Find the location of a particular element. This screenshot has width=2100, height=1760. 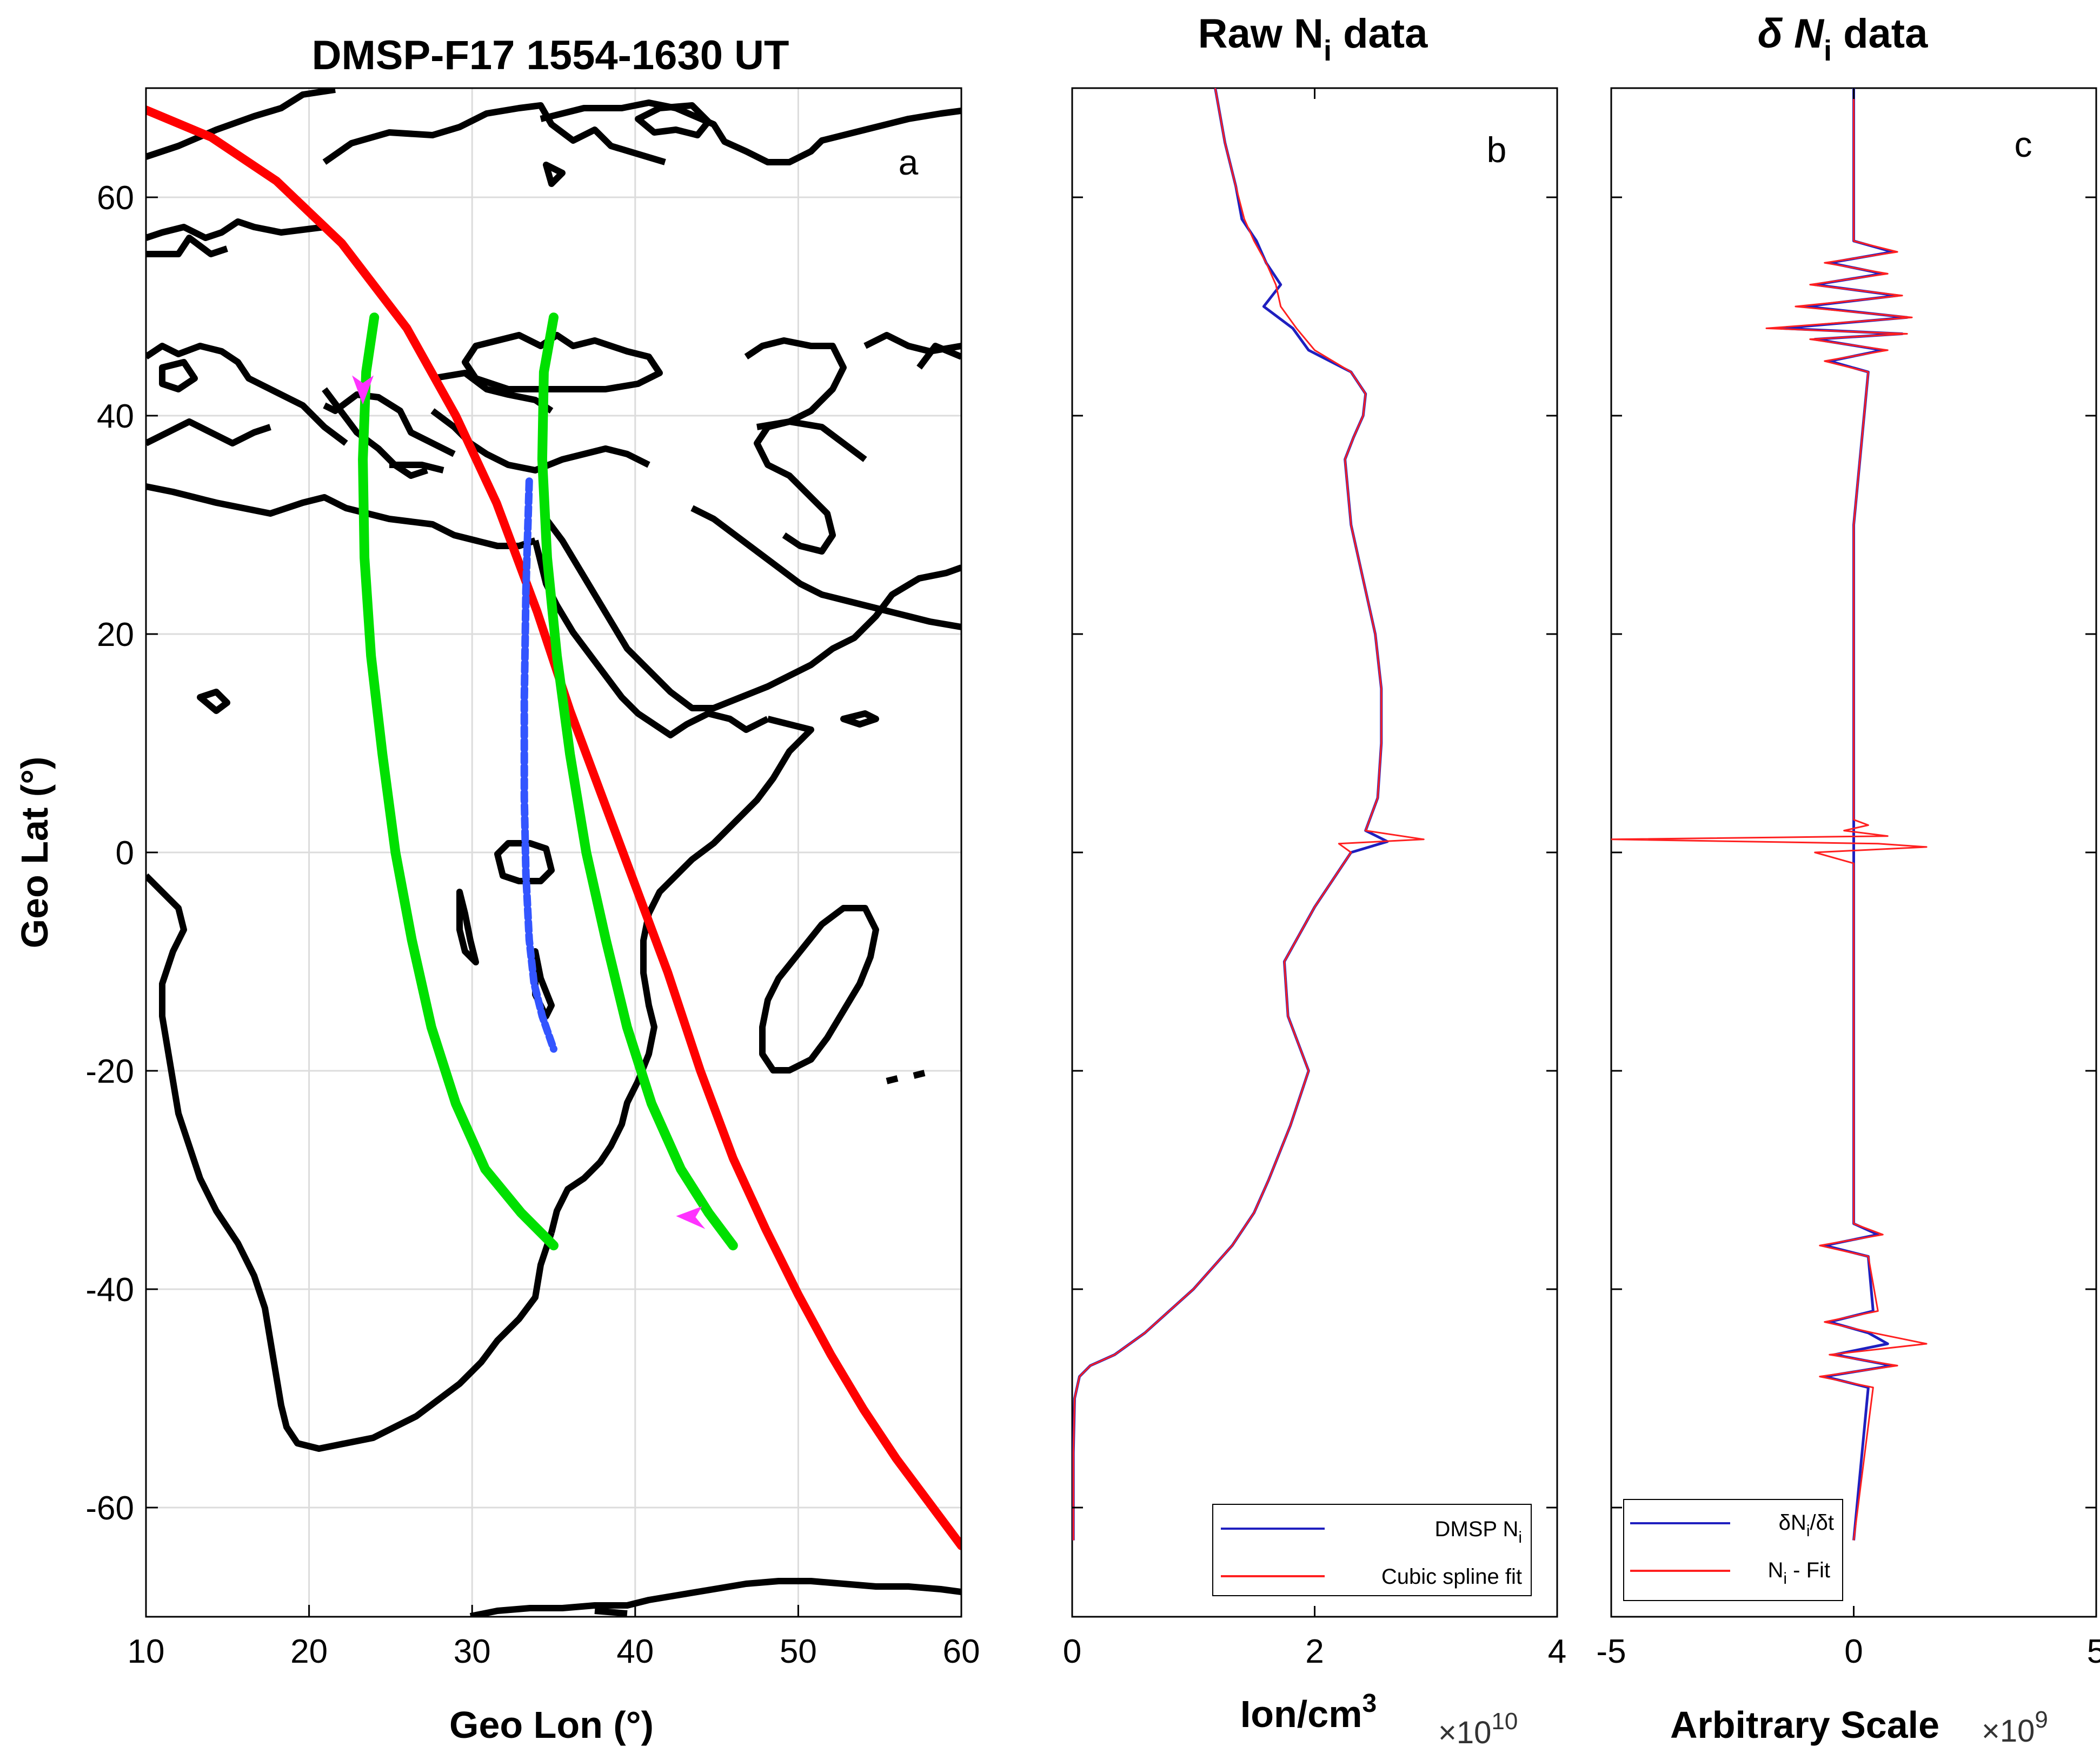

panel-b-xlabel: Ion/cm3 is located at coordinates (1309, 1712).